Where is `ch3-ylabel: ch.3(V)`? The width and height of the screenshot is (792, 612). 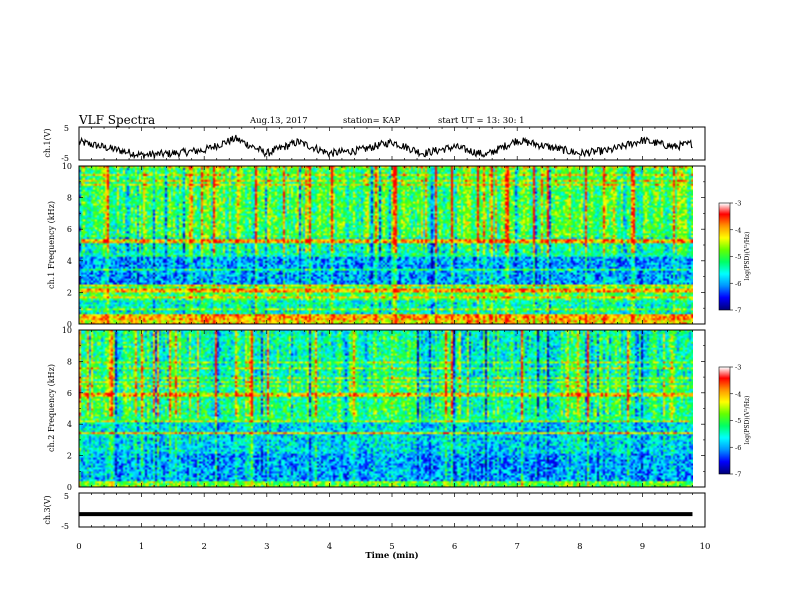 ch3-ylabel: ch.3(V) is located at coordinates (47, 509).